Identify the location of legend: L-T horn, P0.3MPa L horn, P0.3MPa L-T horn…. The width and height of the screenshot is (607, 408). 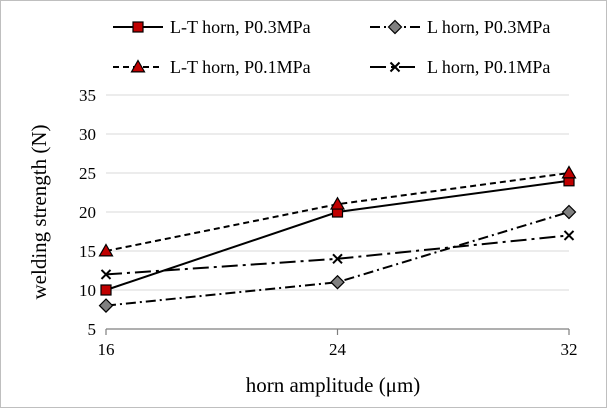
(331, 47).